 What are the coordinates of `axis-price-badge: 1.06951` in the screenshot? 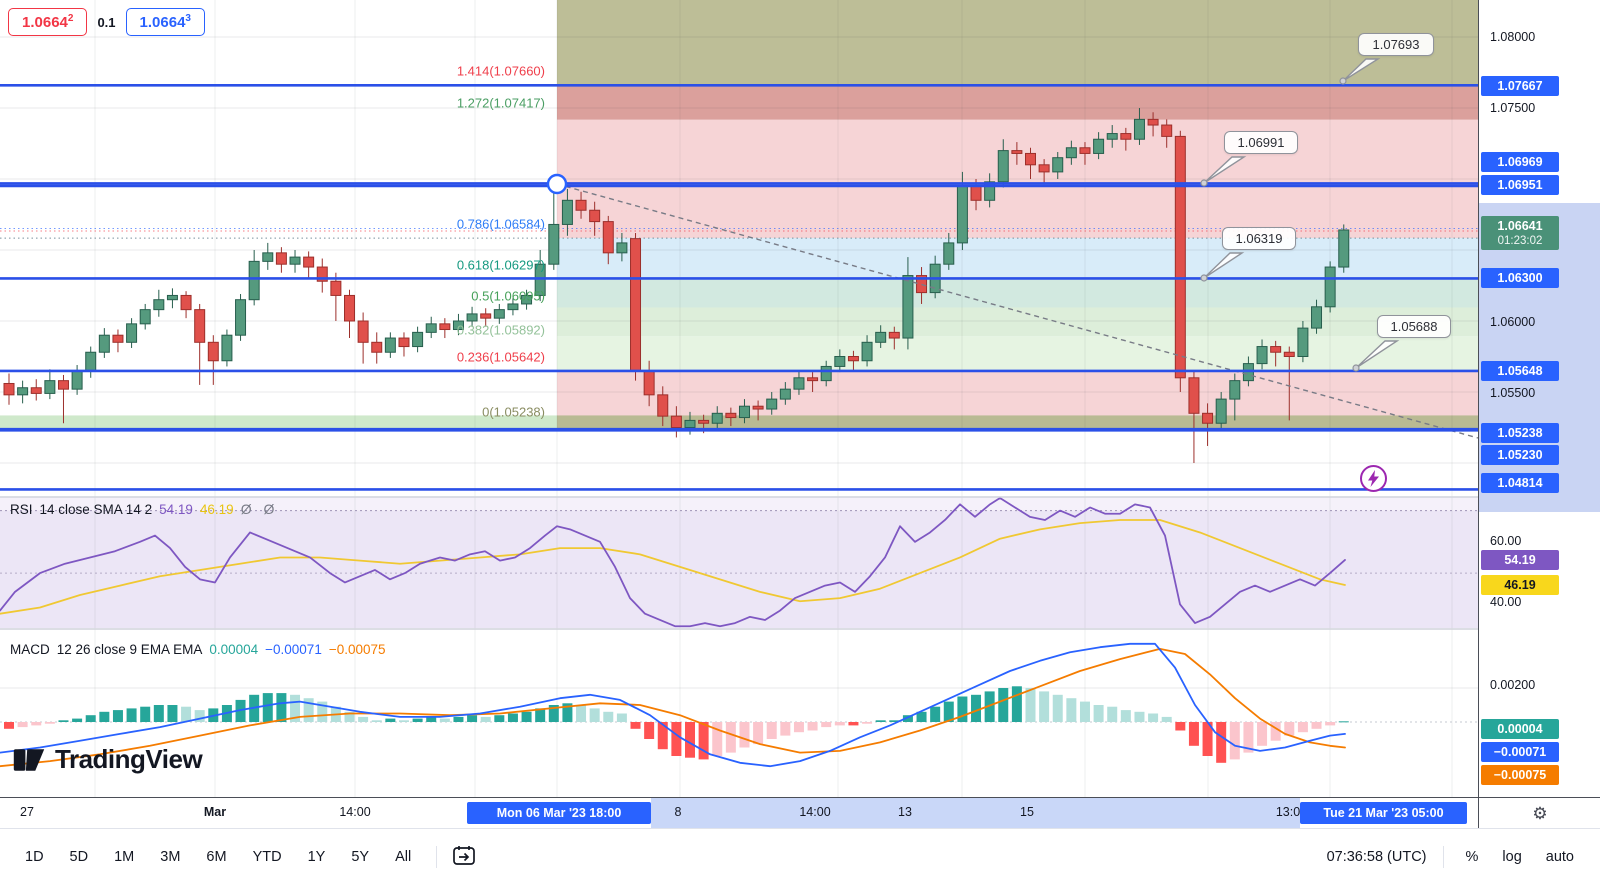 It's located at (1520, 185).